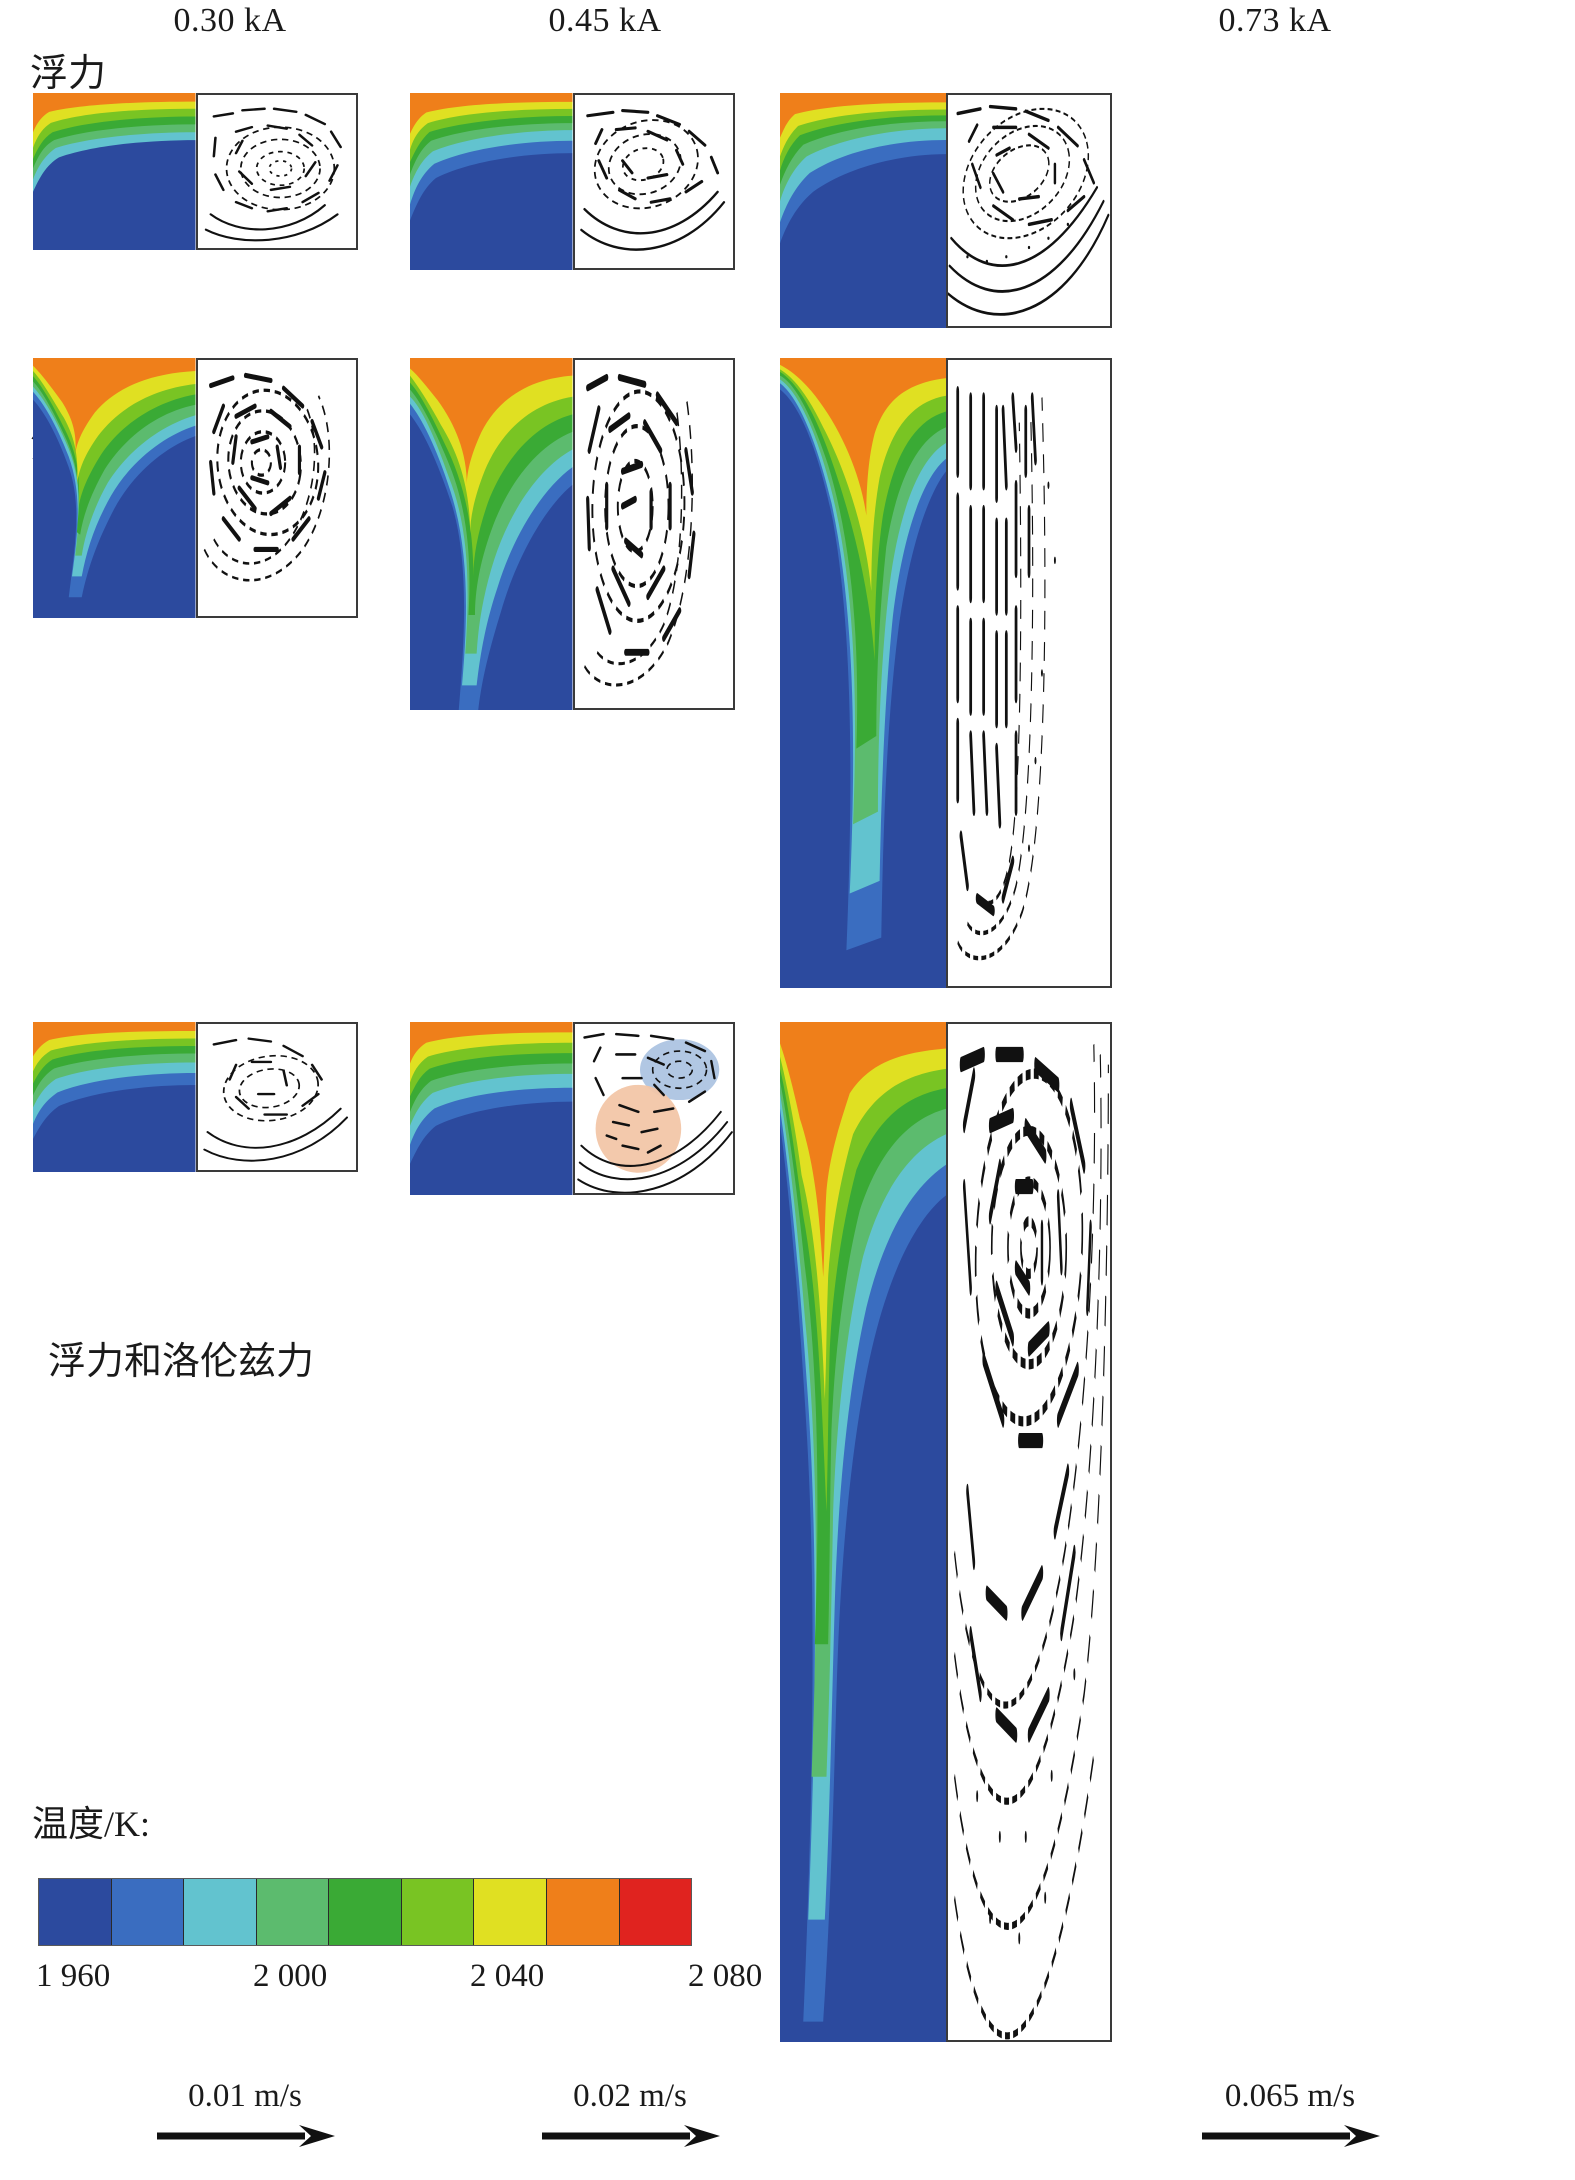 The height and width of the screenshot is (2180, 1575). What do you see at coordinates (725, 1976) in the screenshot?
I see `colorbar-tick-2080: 2 080` at bounding box center [725, 1976].